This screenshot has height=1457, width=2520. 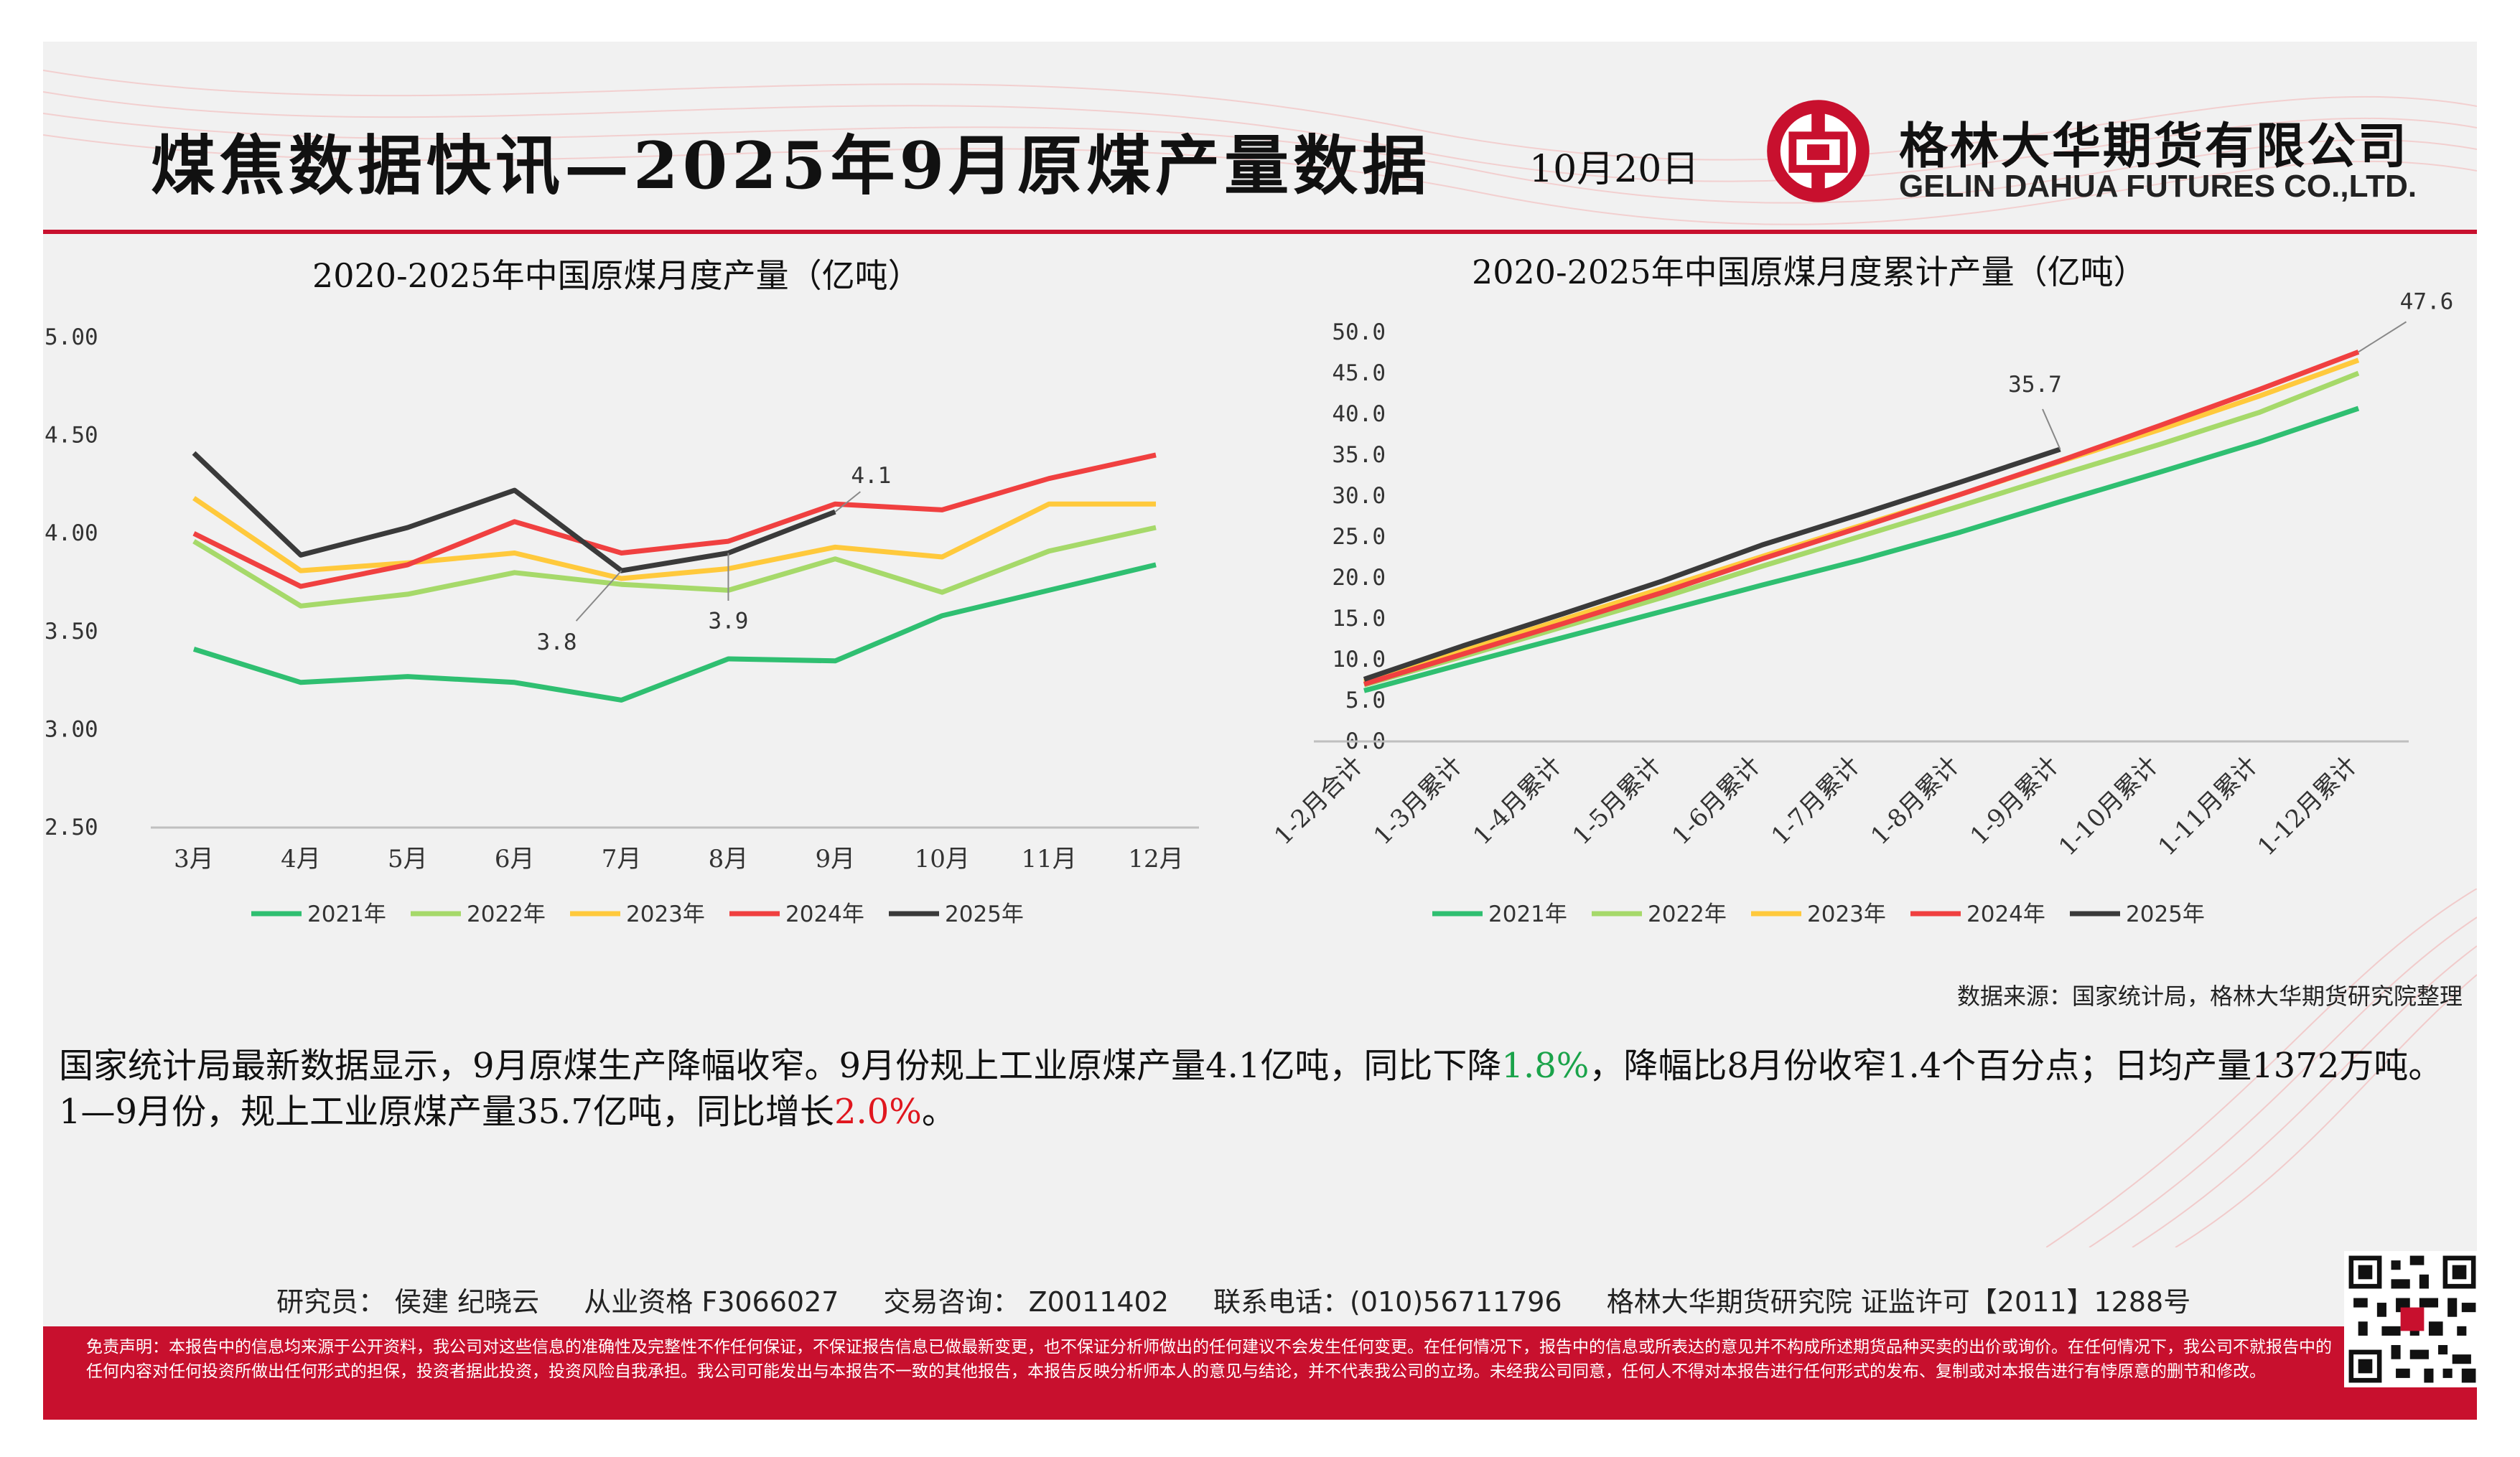 What do you see at coordinates (557, 642) in the screenshot?
I see `monthly-data-label: 3.8` at bounding box center [557, 642].